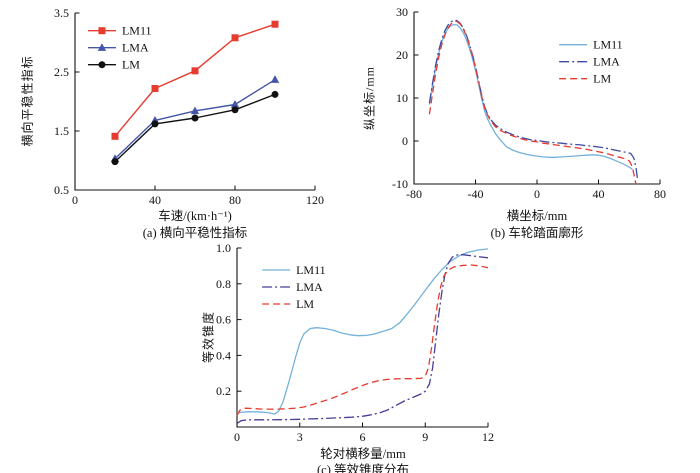  Describe the element at coordinates (369, 98) in the screenshot. I see `chart-b-ylabel: 纵坐标/mm` at that location.